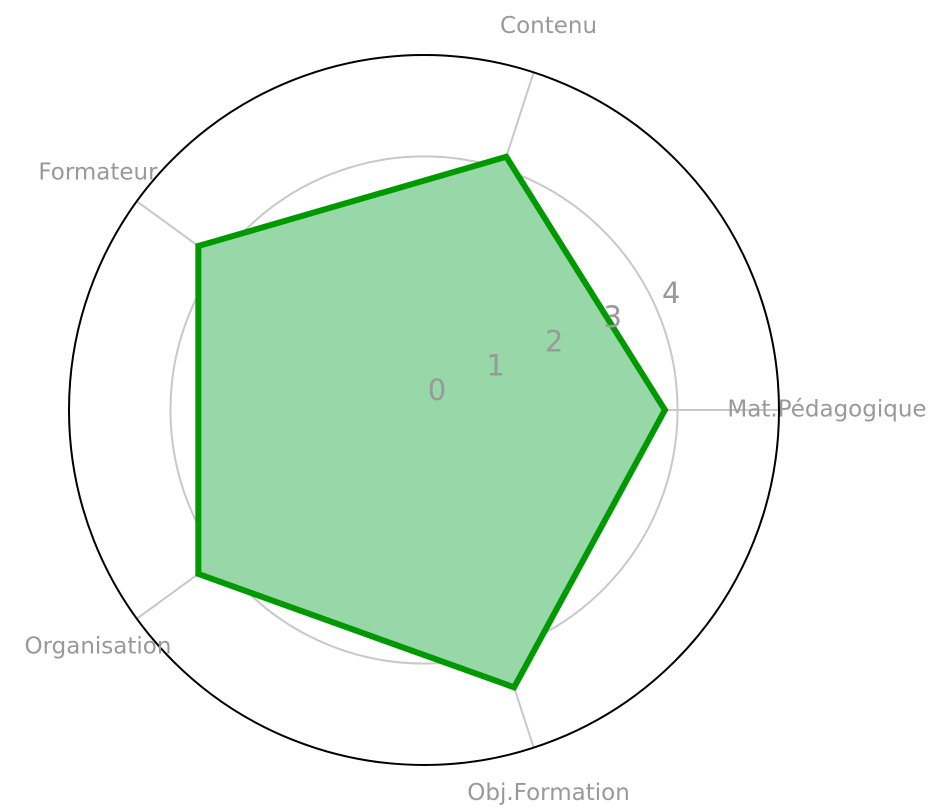  I want to click on category-label: Formateur, so click(98, 173).